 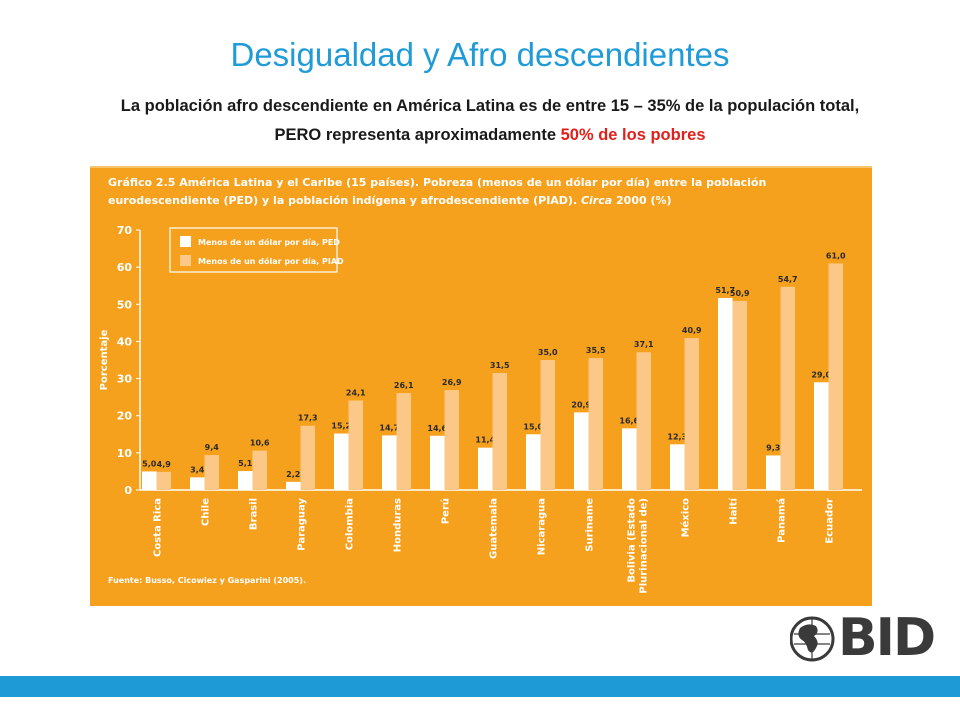 What do you see at coordinates (164, 464) in the screenshot?
I see `bar-value-label: 4,9` at bounding box center [164, 464].